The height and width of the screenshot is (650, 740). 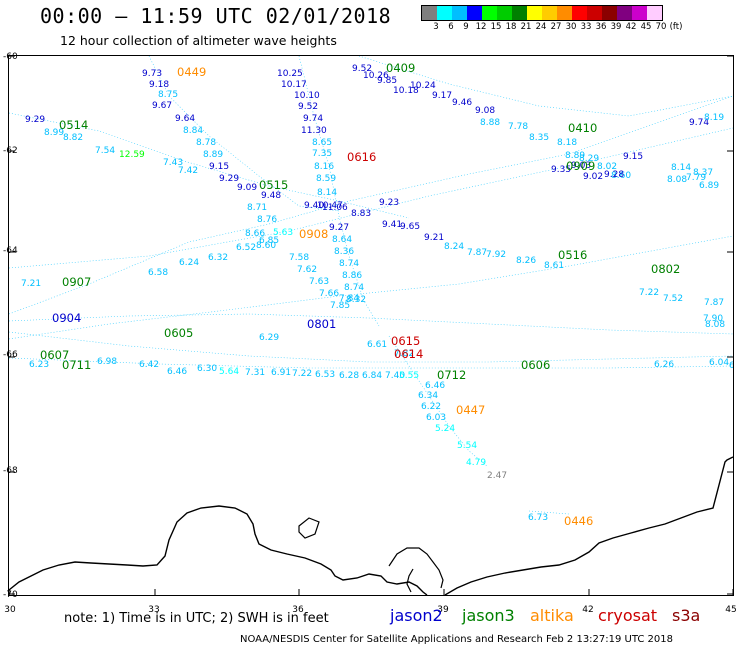 What do you see at coordinates (313, 119) in the screenshot?
I see `swh-reading: 9.74` at bounding box center [313, 119].